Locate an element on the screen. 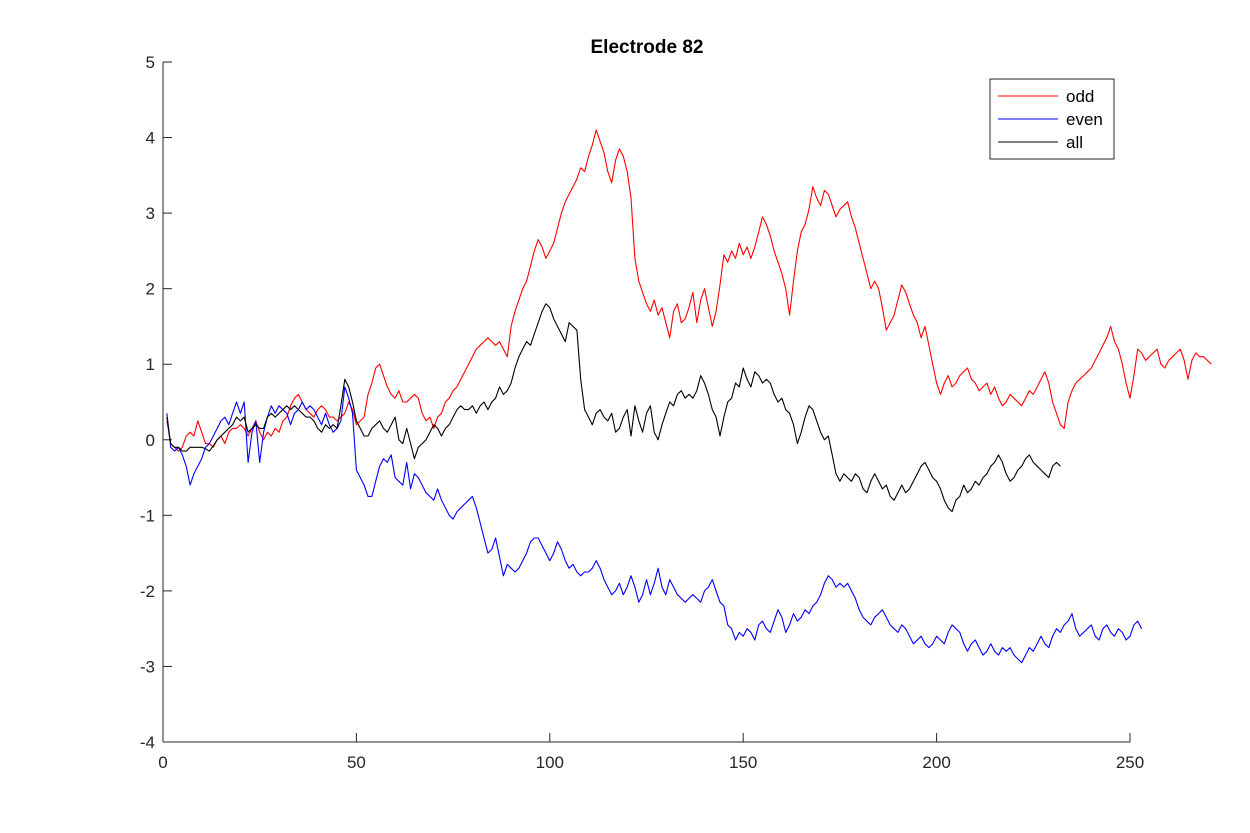 The image size is (1250, 833). legend: odd even all is located at coordinates (1052, 119).